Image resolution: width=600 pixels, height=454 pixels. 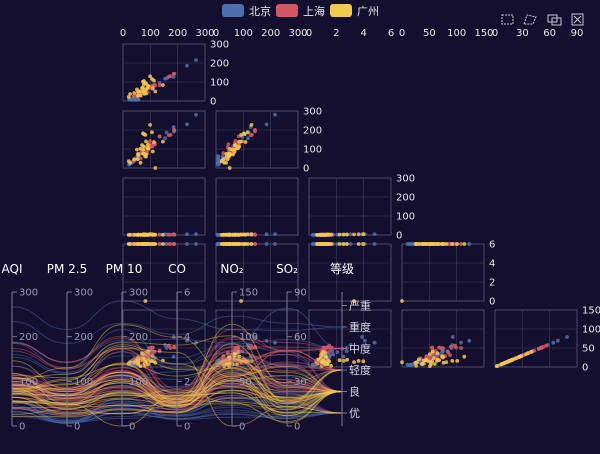 I want to click on matrix-row-tick-3-1: 2, so click(x=492, y=283).